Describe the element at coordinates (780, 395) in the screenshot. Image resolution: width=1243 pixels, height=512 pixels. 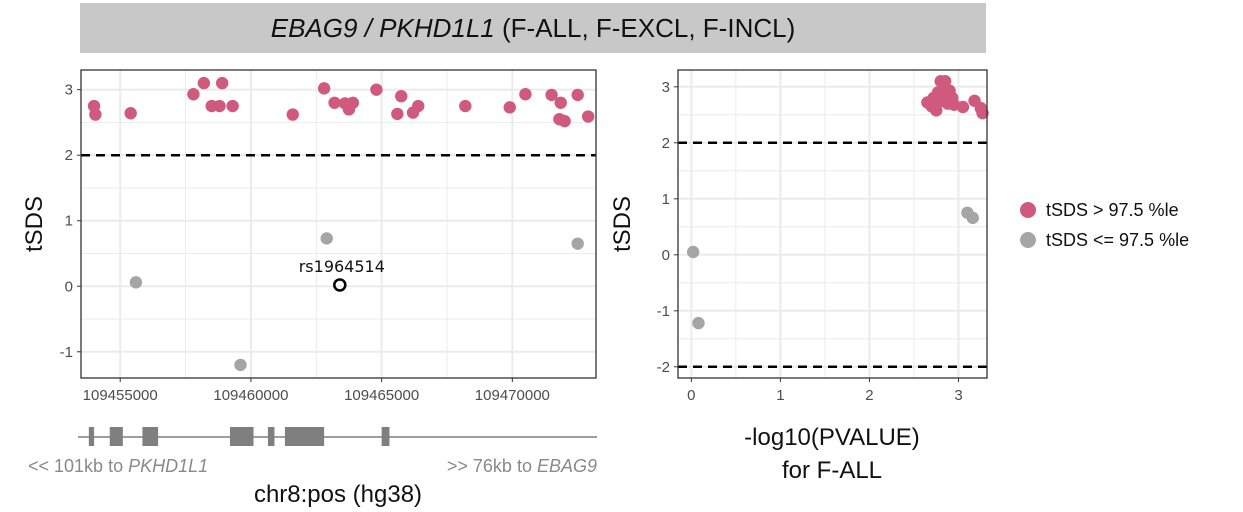
I see `x-tick-label: 1` at that location.